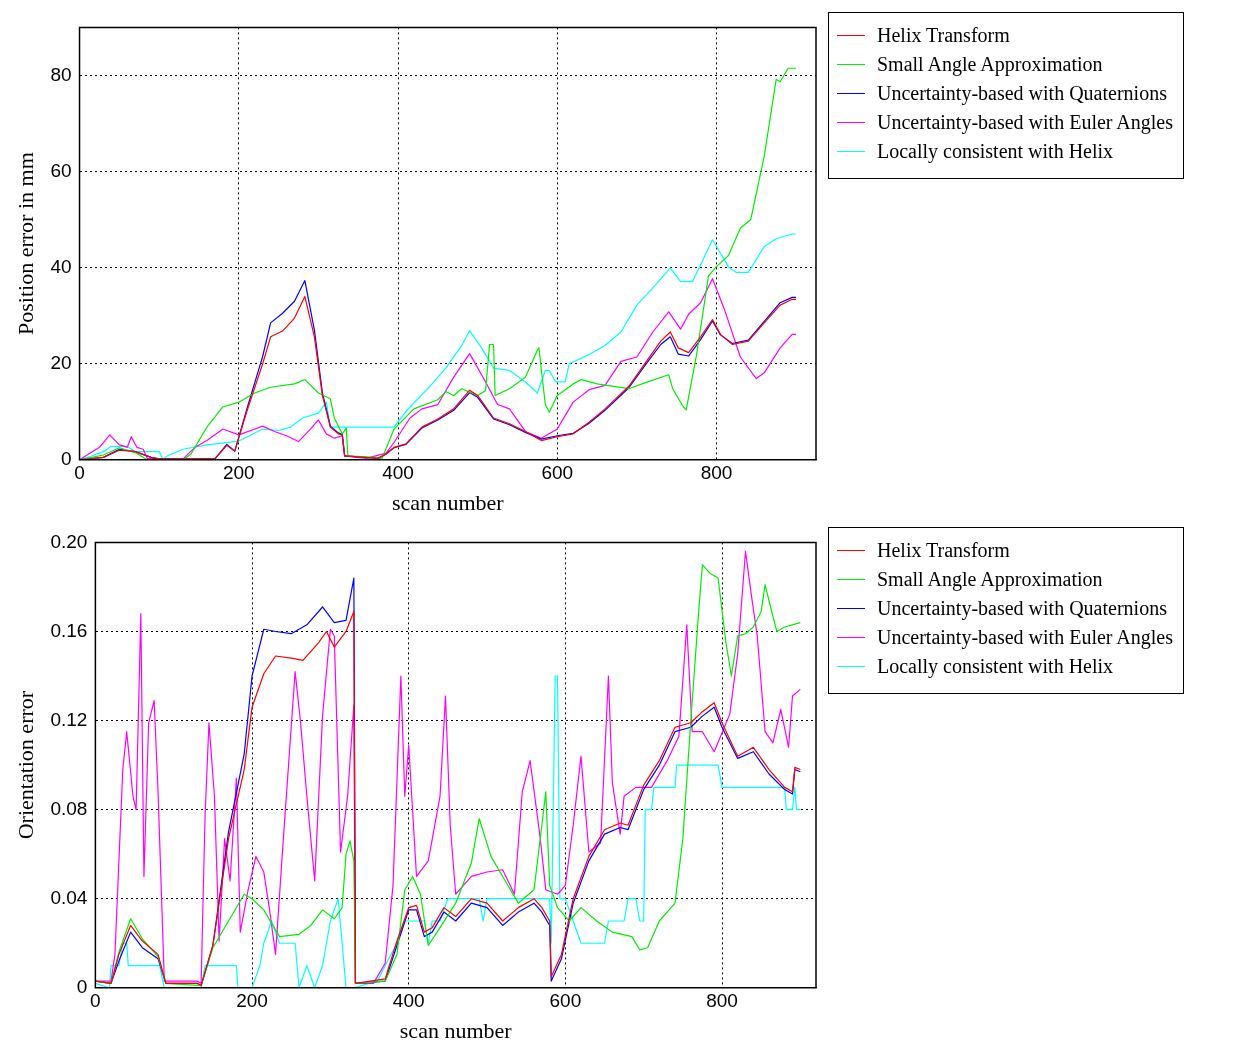 The image size is (1257, 1059). Describe the element at coordinates (61, 266) in the screenshot. I see `y-tick-label: 40` at that location.